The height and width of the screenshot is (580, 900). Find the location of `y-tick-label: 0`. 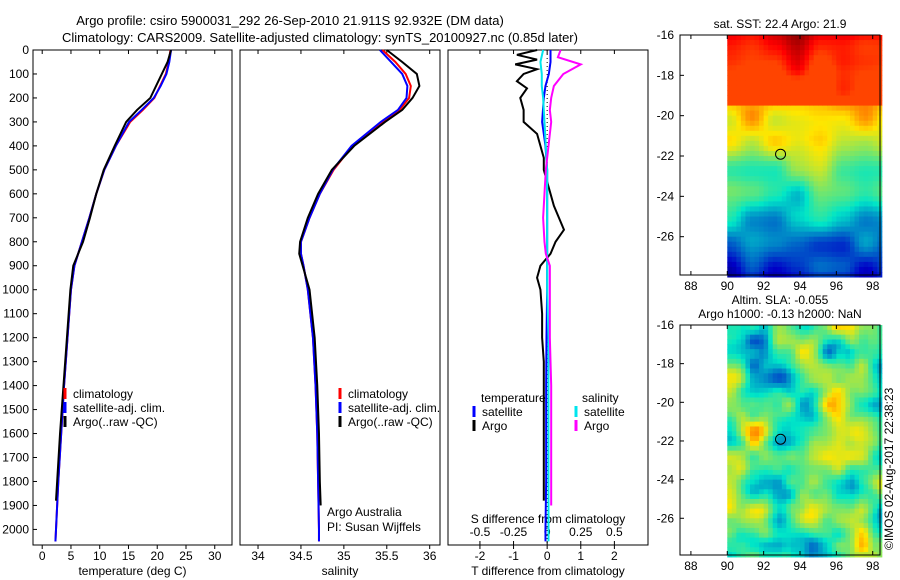

y-tick-label: 0 is located at coordinates (25, 50).